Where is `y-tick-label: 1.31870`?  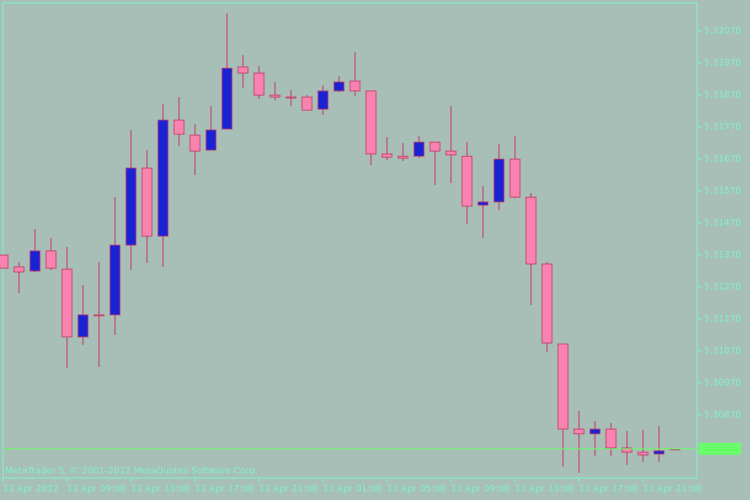 y-tick-label: 1.31870 is located at coordinates (722, 96).